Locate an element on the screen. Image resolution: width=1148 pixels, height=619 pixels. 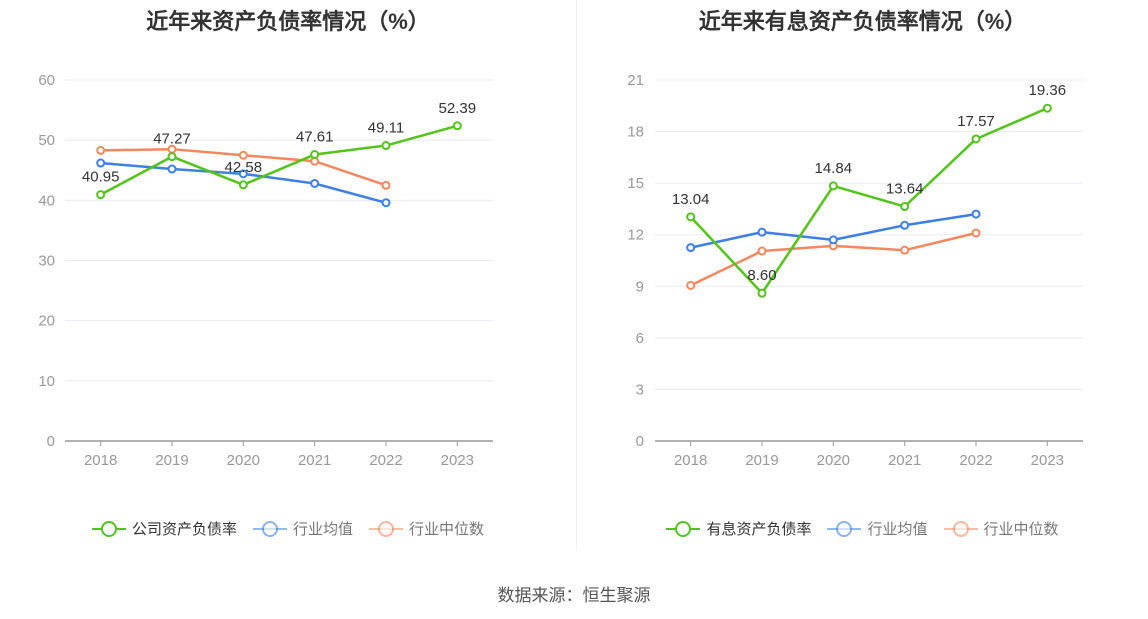
data-label: 14.84 is located at coordinates (834, 168).